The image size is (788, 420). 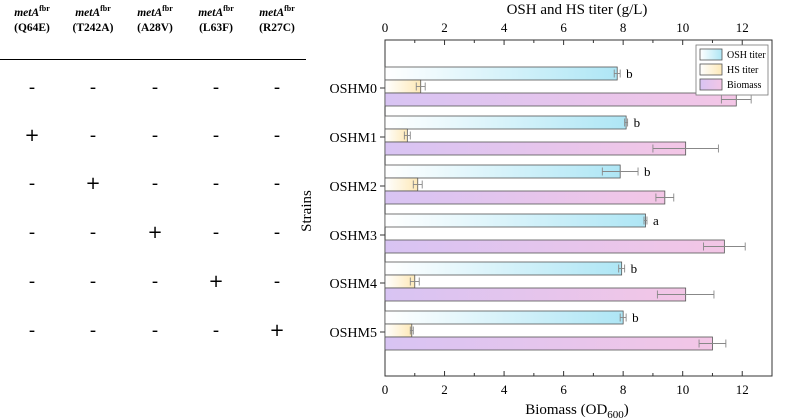 What do you see at coordinates (216, 20) in the screenshot?
I see `column-header-4: metAfbr (L63F)` at bounding box center [216, 20].